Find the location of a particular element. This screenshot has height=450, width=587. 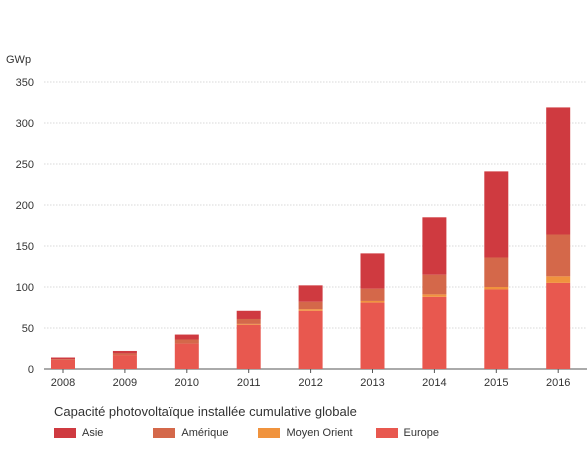

y-tick-label: 250 is located at coordinates (25, 165).